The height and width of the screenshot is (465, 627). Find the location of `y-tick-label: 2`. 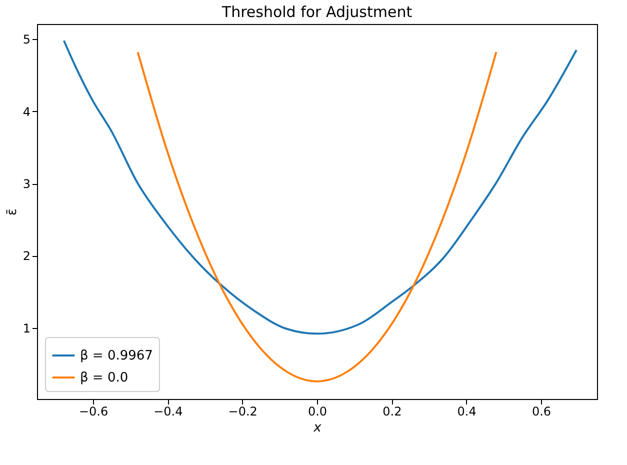

y-tick-label: 2 is located at coordinates (26, 256).